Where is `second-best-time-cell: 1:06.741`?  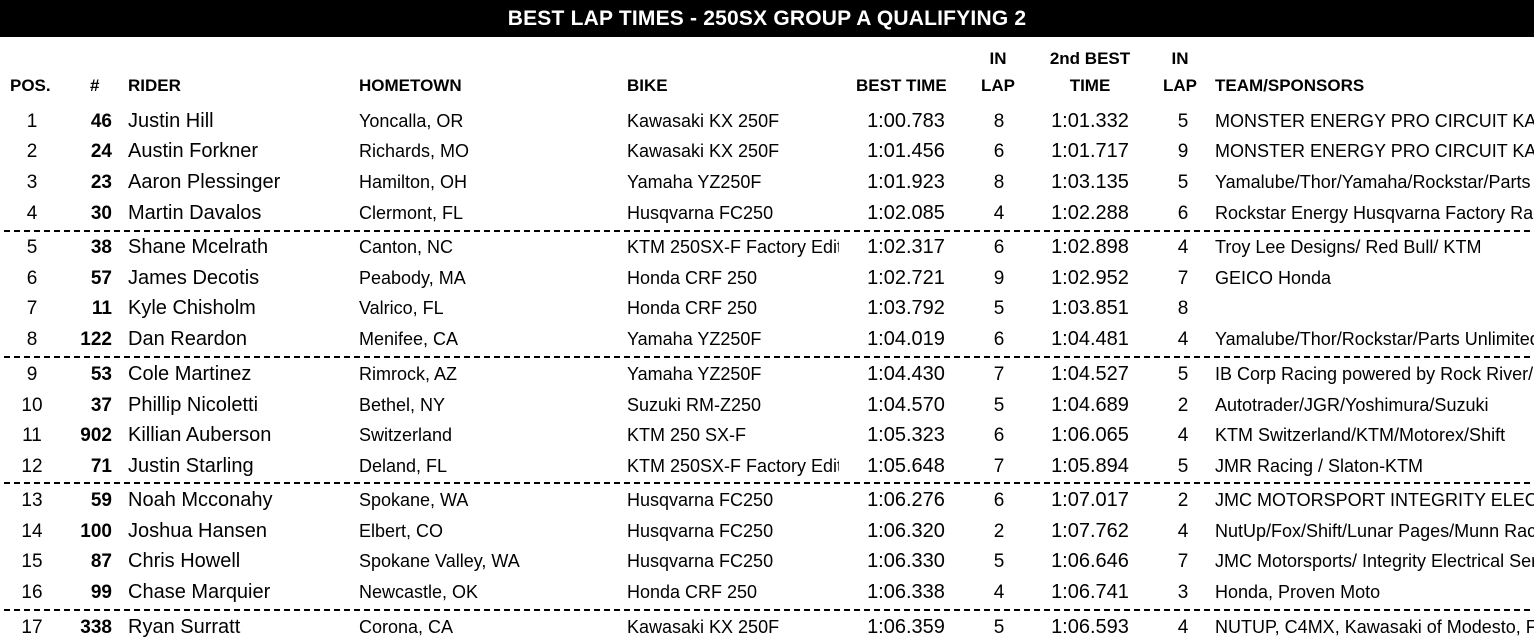
second-best-time-cell: 1:06.741 is located at coordinates (1090, 592).